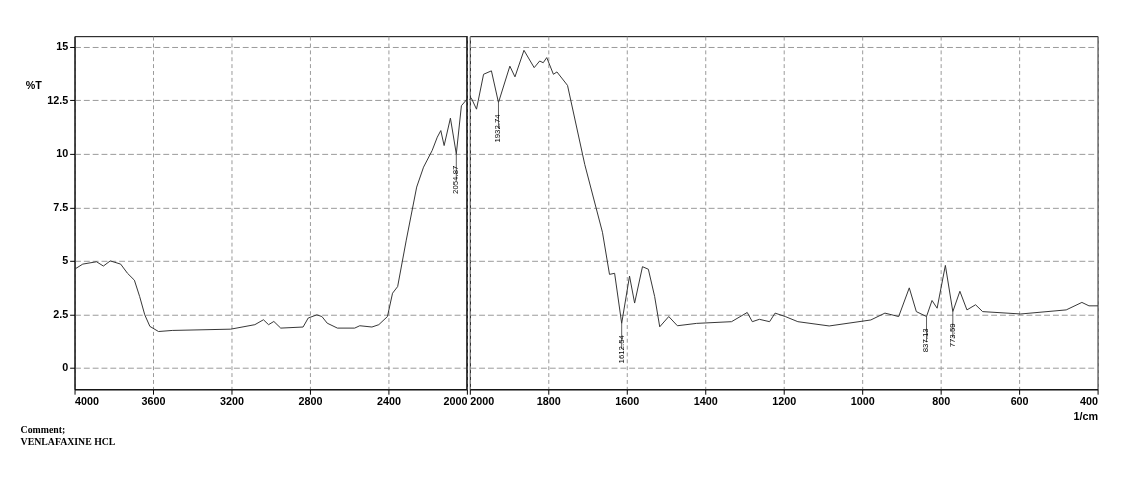 This screenshot has height=491, width=1128. Describe the element at coordinates (310, 401) in the screenshot. I see `x-tick-label: 2800` at that location.